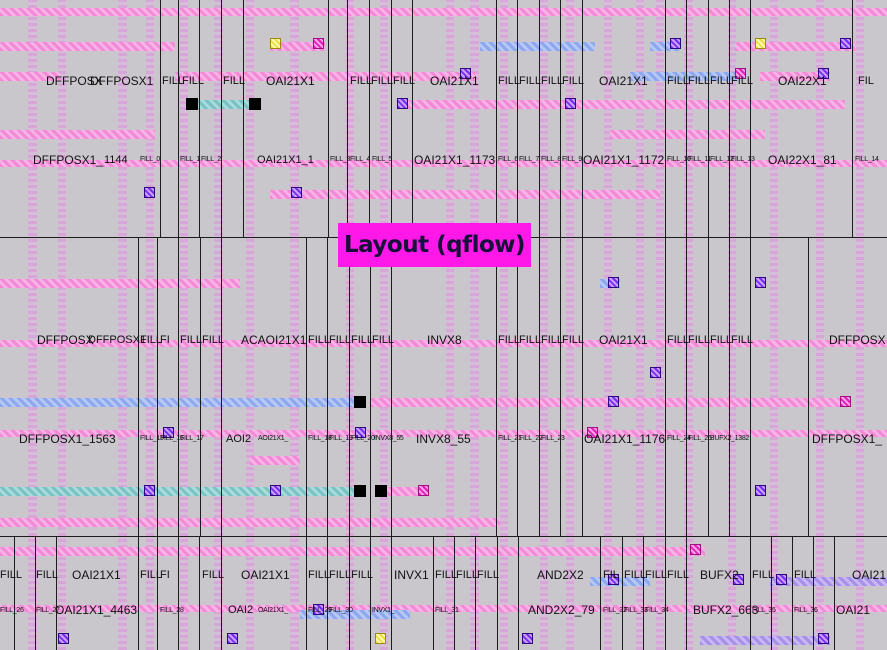 The width and height of the screenshot is (887, 650). What do you see at coordinates (389, 438) in the screenshot?
I see `instance-label: INVX8_55` at bounding box center [389, 438].